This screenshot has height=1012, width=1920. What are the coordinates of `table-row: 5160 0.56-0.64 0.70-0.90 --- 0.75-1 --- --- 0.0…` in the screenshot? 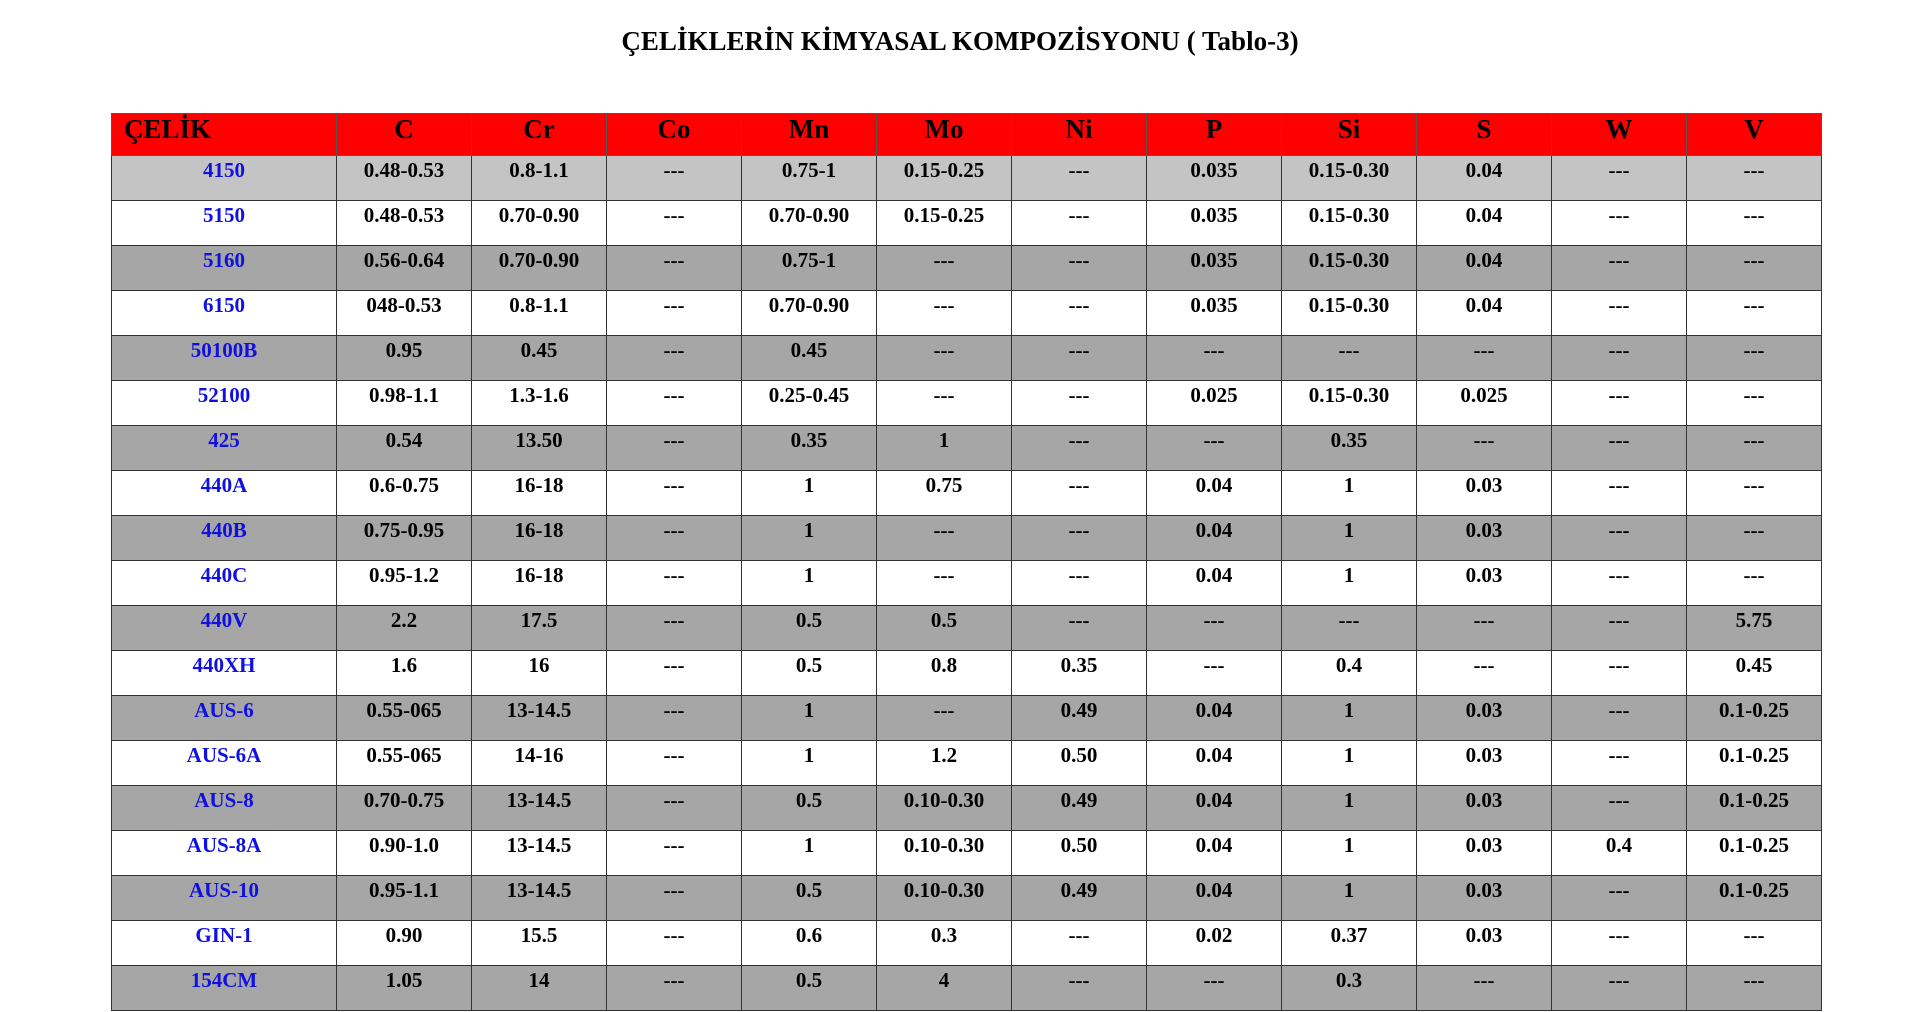 It's located at (966, 268).